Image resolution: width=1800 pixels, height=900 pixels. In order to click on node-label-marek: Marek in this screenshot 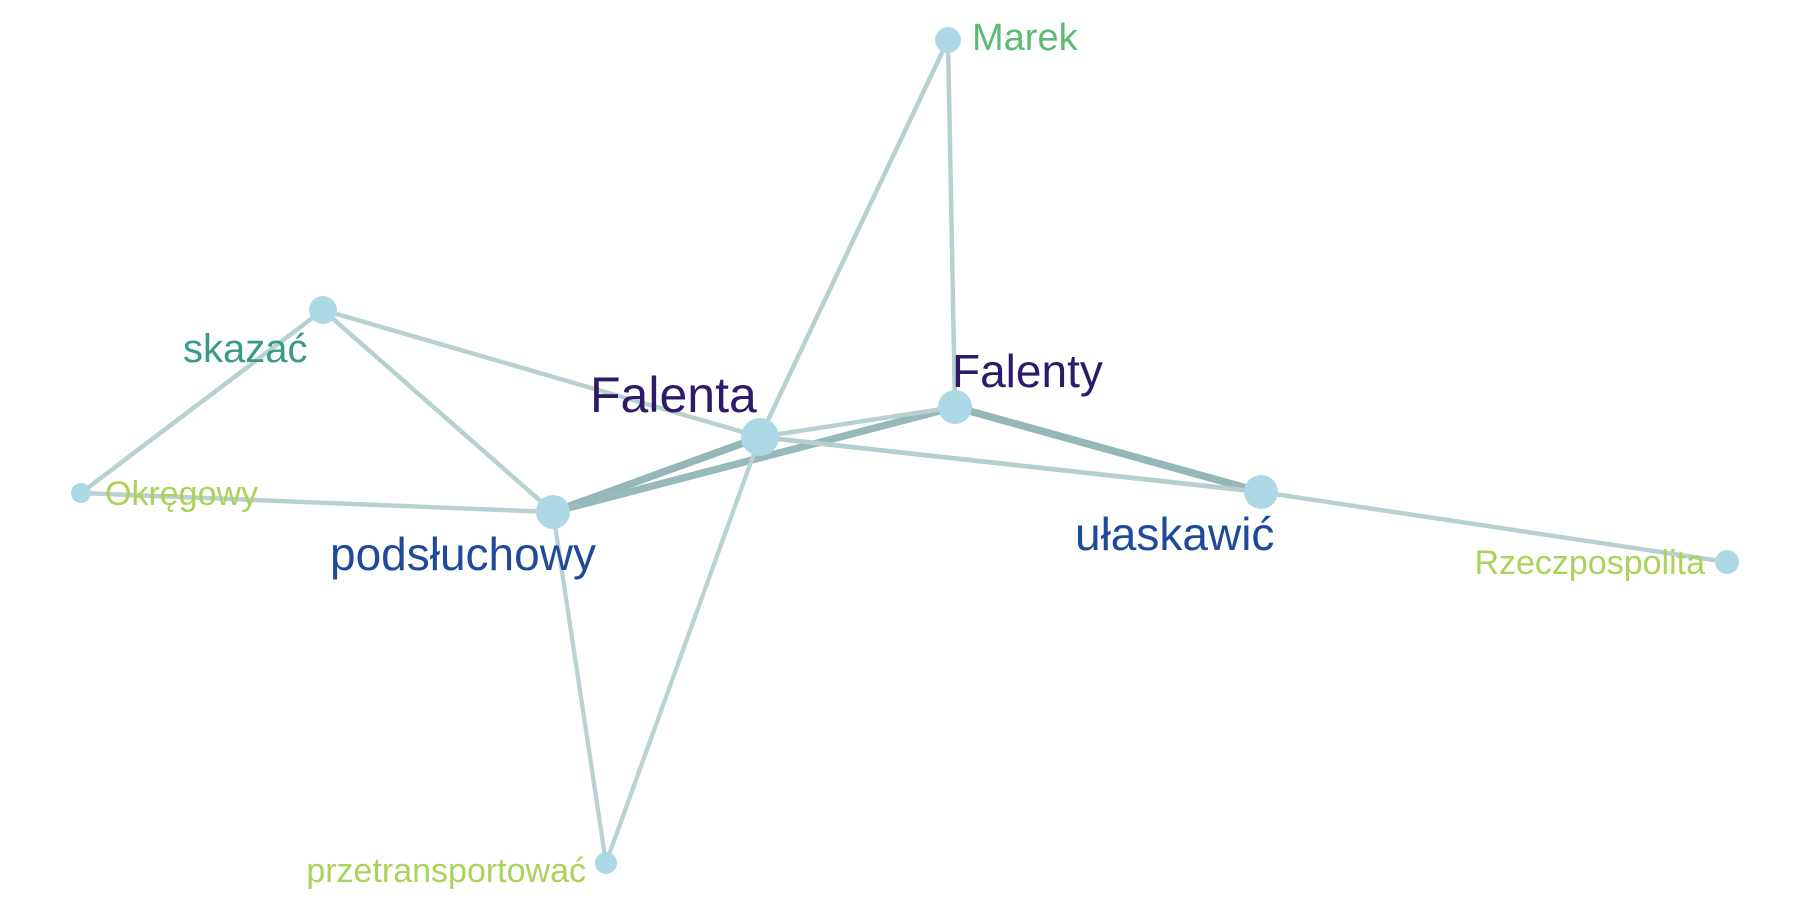, I will do `click(1025, 38)`.